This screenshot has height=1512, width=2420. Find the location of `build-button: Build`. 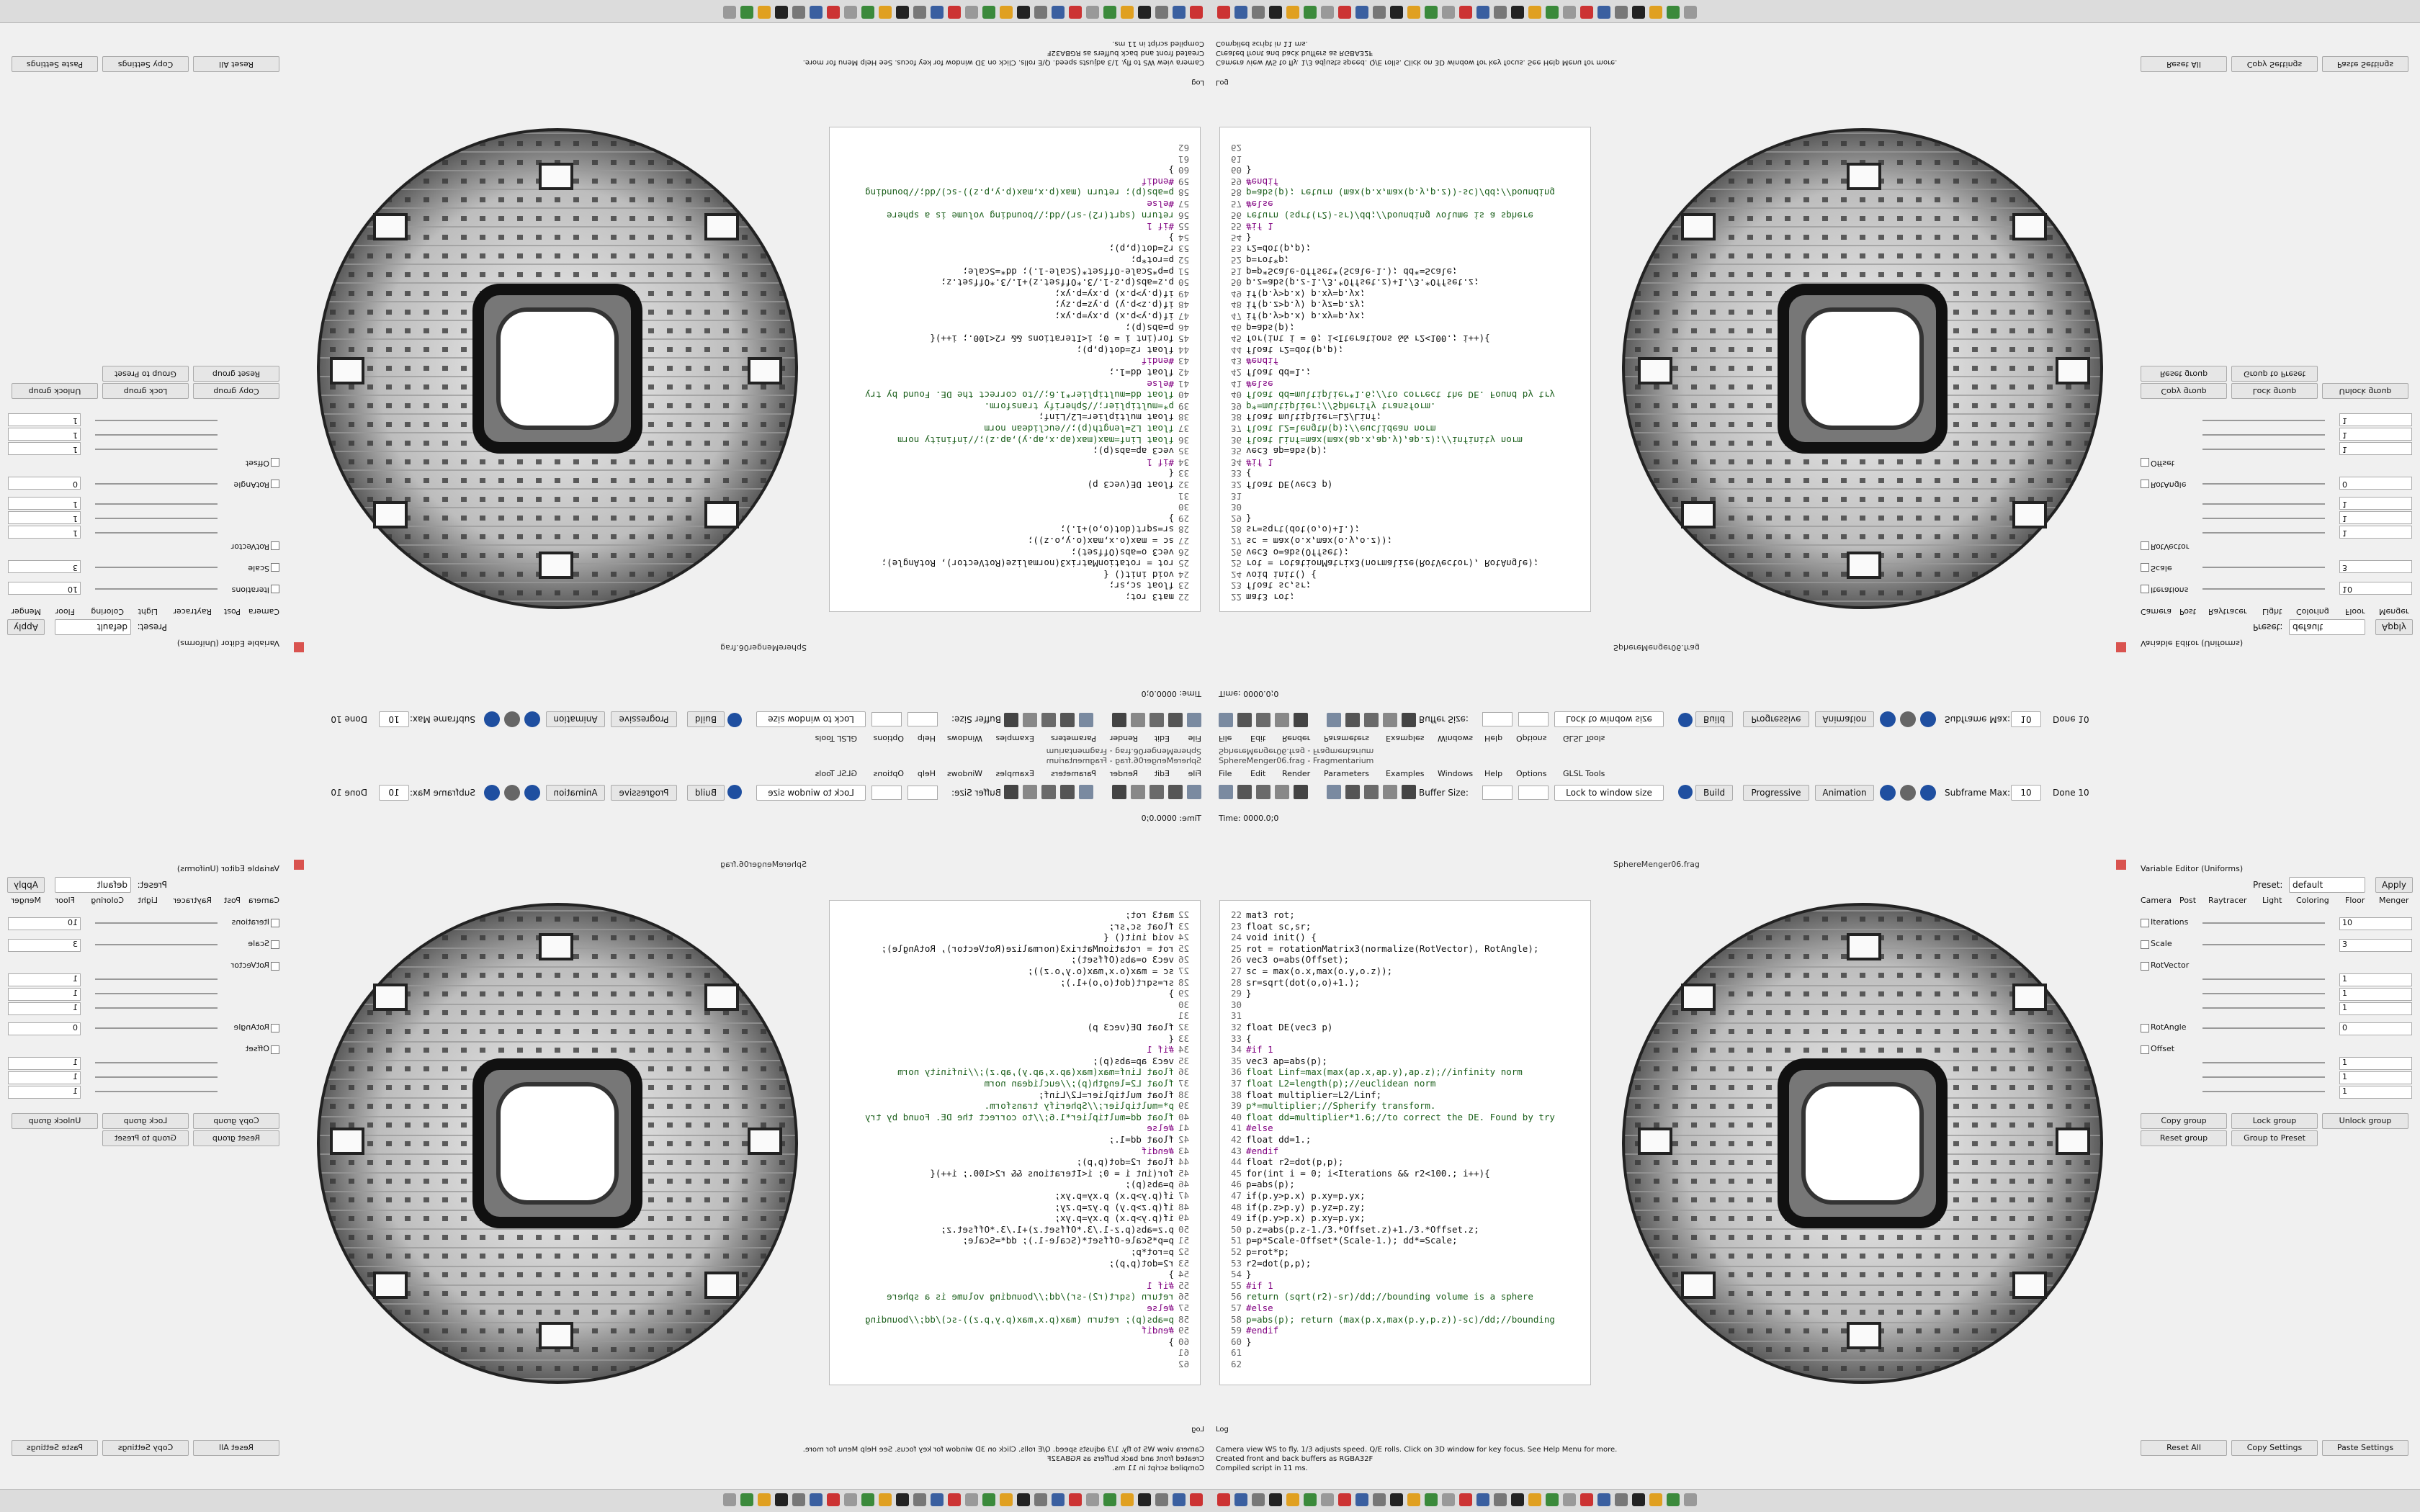

build-button: Build is located at coordinates (1714, 719).